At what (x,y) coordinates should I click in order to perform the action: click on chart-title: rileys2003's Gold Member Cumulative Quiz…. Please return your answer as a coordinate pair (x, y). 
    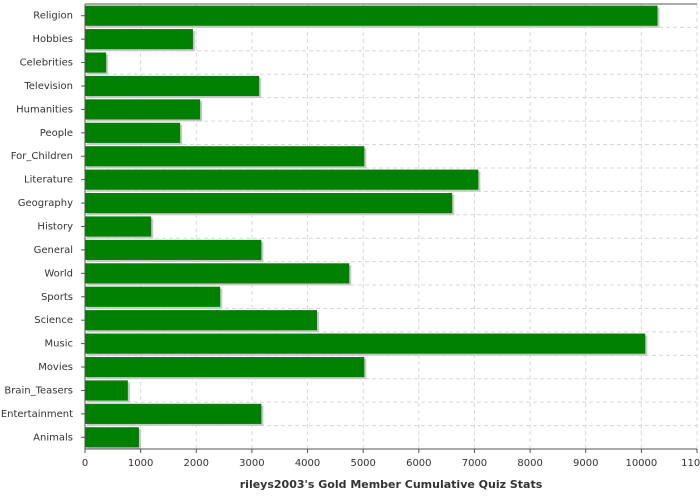
    Looking at the image, I should click on (391, 484).